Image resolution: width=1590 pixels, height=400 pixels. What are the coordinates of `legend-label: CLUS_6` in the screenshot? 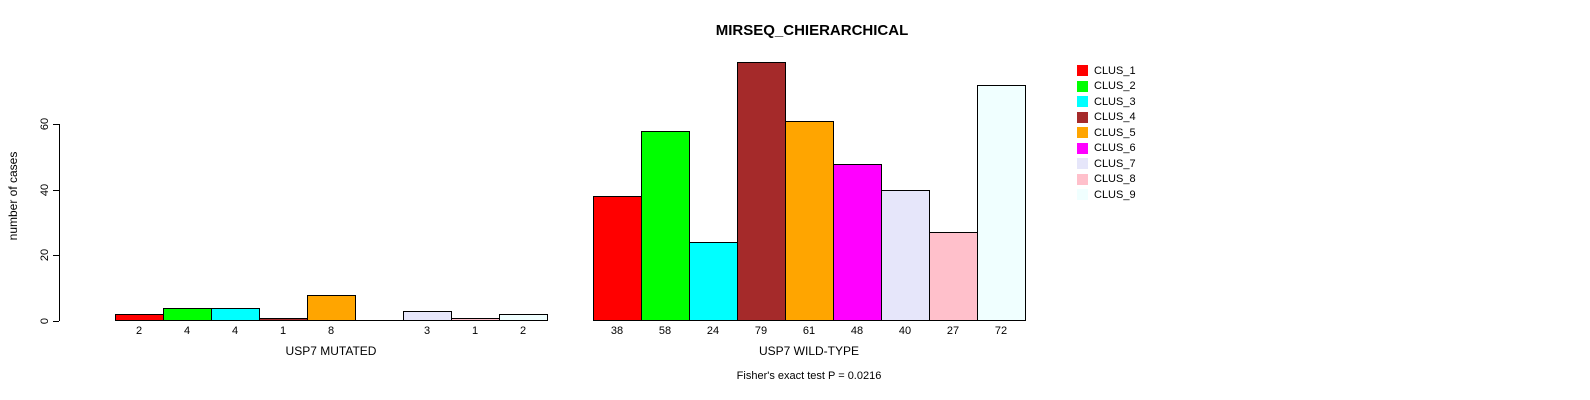 It's located at (1115, 148).